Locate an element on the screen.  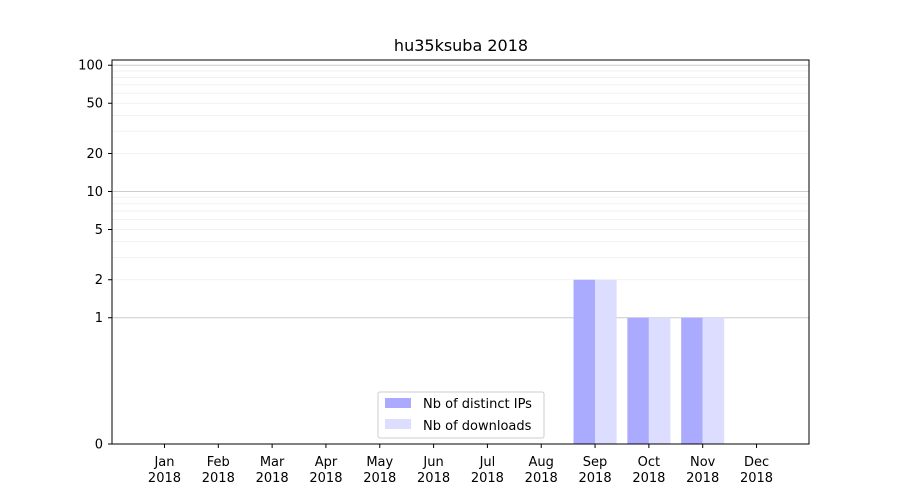
x-tick-label: Feb 2018 is located at coordinates (218, 470).